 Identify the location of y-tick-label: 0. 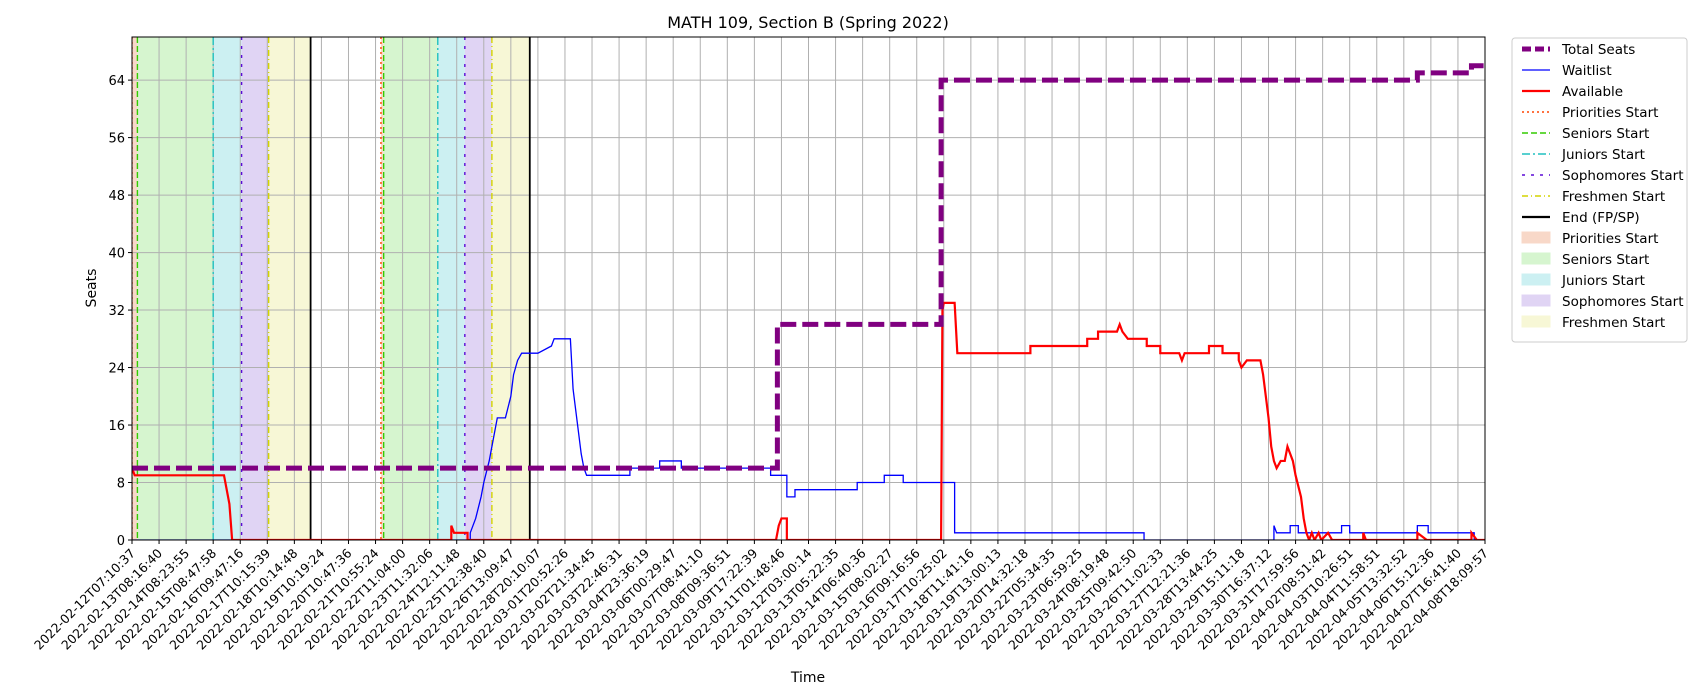
(121, 541).